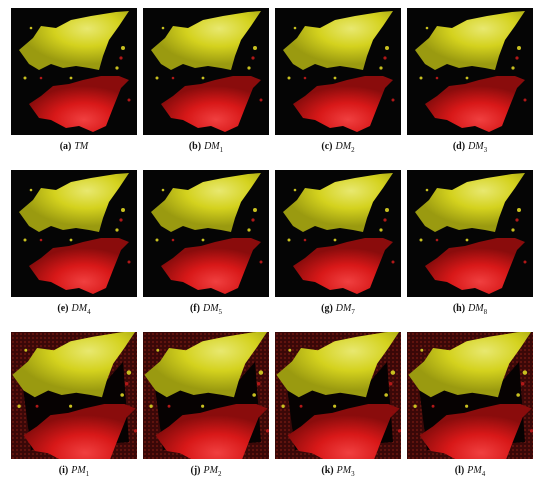  I want to click on caption: (i) PM1, so click(74, 471).